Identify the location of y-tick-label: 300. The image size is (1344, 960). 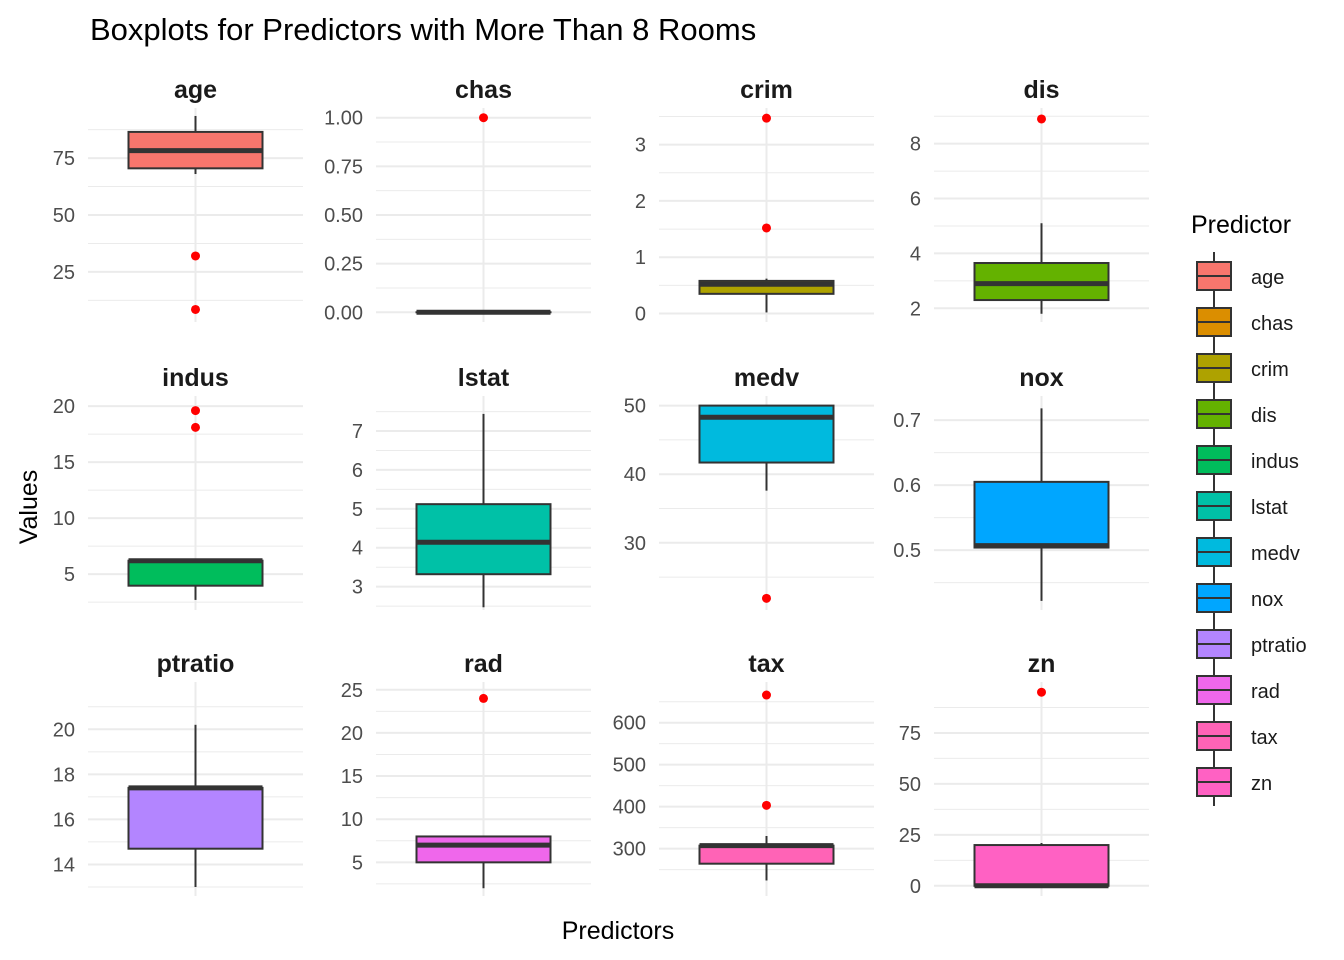
(629, 850).